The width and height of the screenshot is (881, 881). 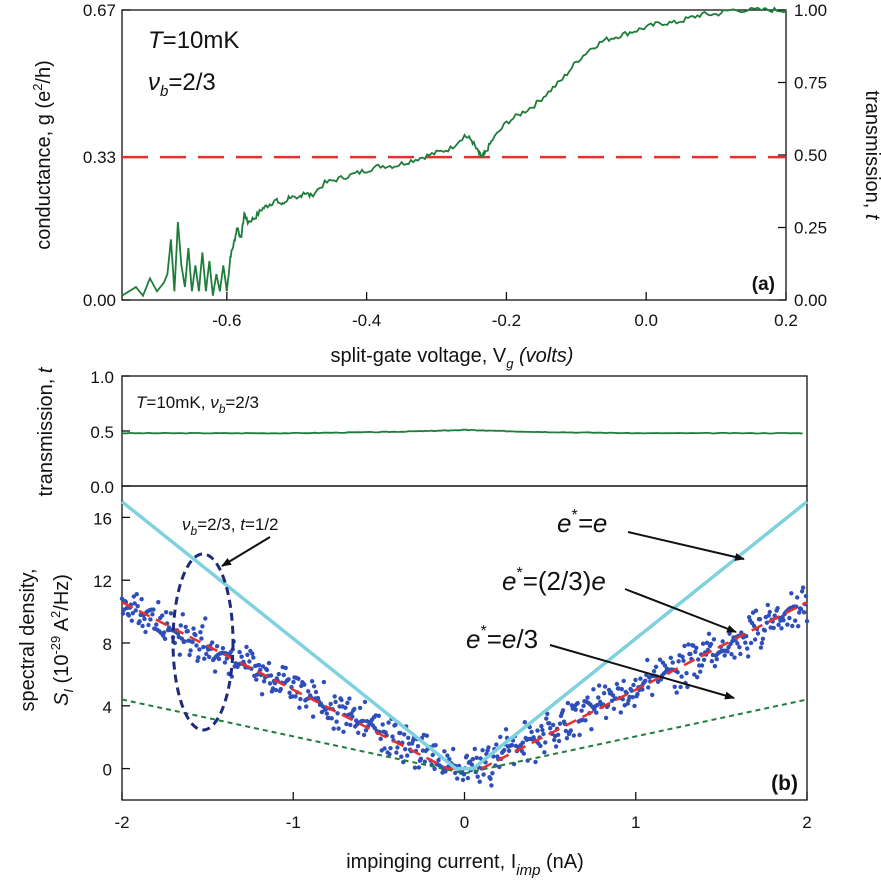 I want to click on transmission-tick-label: 1.0, so click(x=102, y=377).